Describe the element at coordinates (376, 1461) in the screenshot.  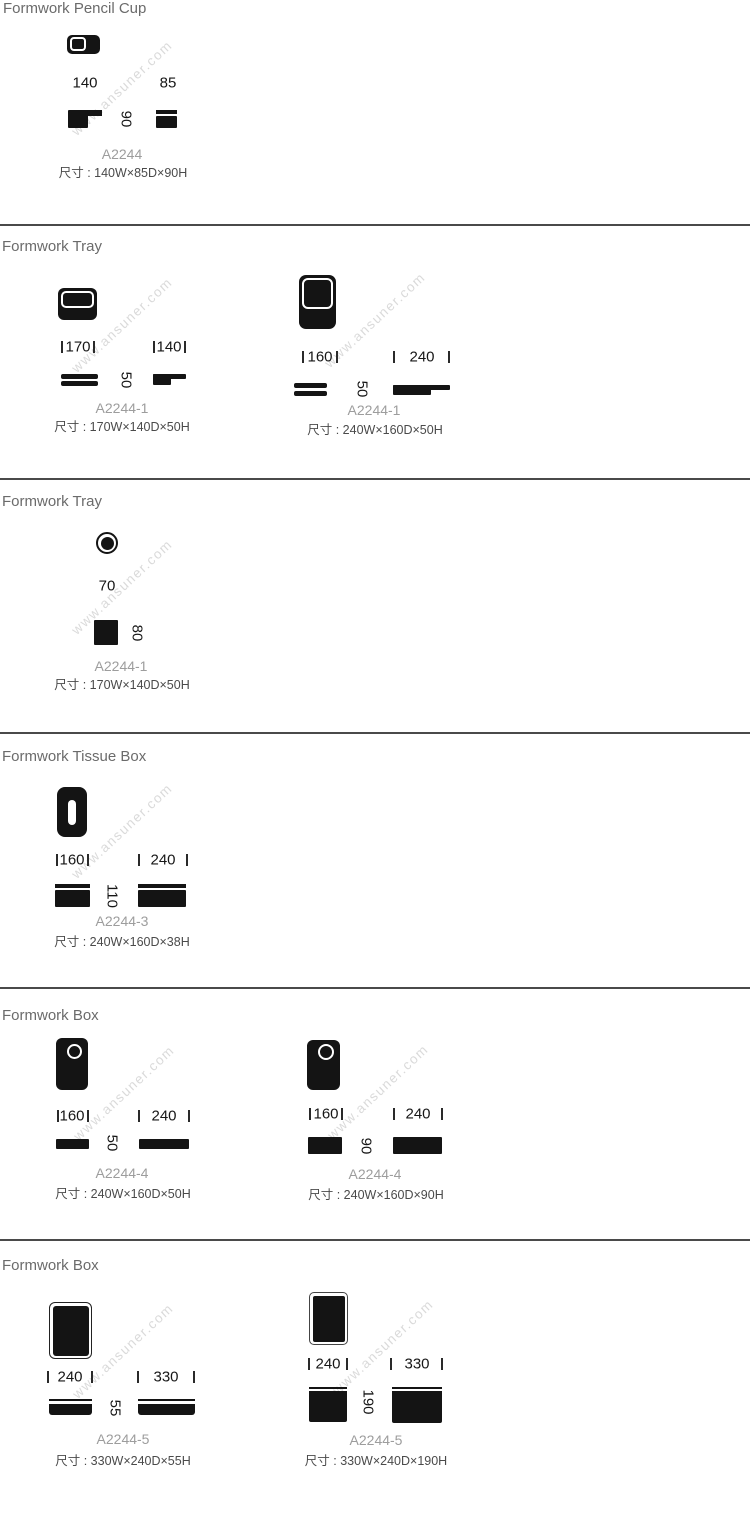
I see `size-text: 尺寸 : 330W×240D×190H` at that location.